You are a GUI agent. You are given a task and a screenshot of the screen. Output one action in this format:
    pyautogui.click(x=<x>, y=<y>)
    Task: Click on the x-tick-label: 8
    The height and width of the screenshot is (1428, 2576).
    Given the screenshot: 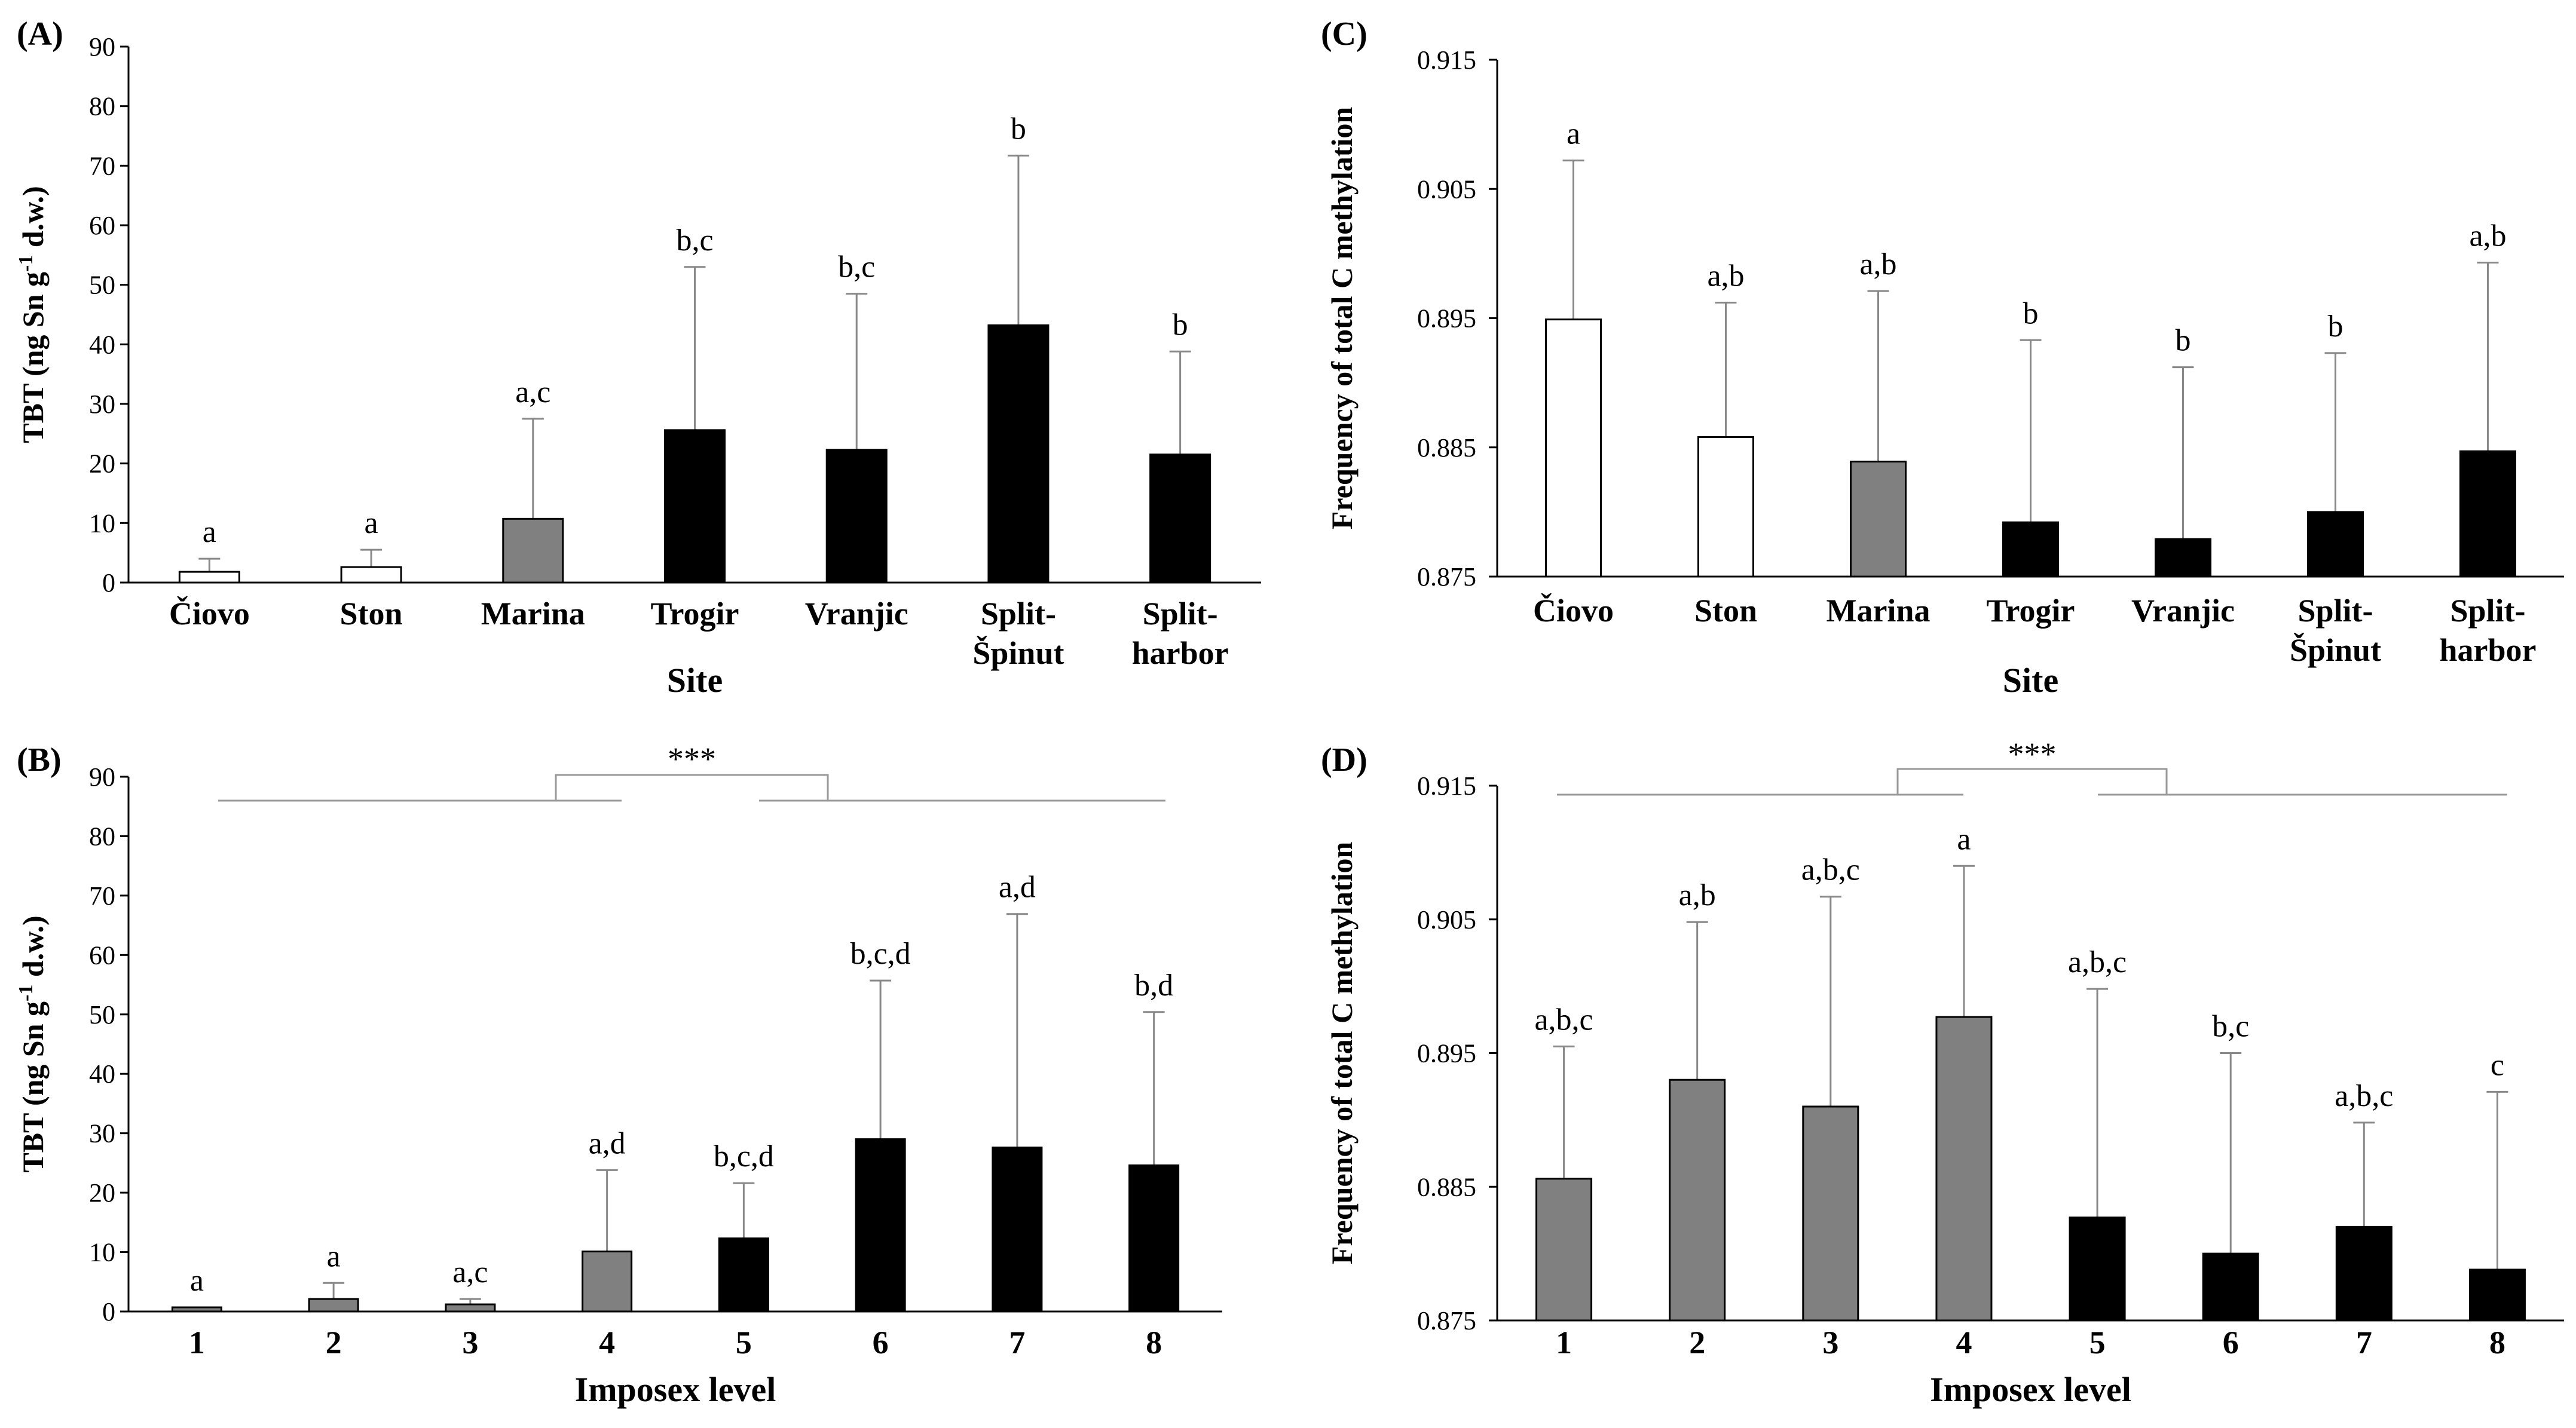 What is the action you would take?
    pyautogui.click(x=2497, y=1342)
    